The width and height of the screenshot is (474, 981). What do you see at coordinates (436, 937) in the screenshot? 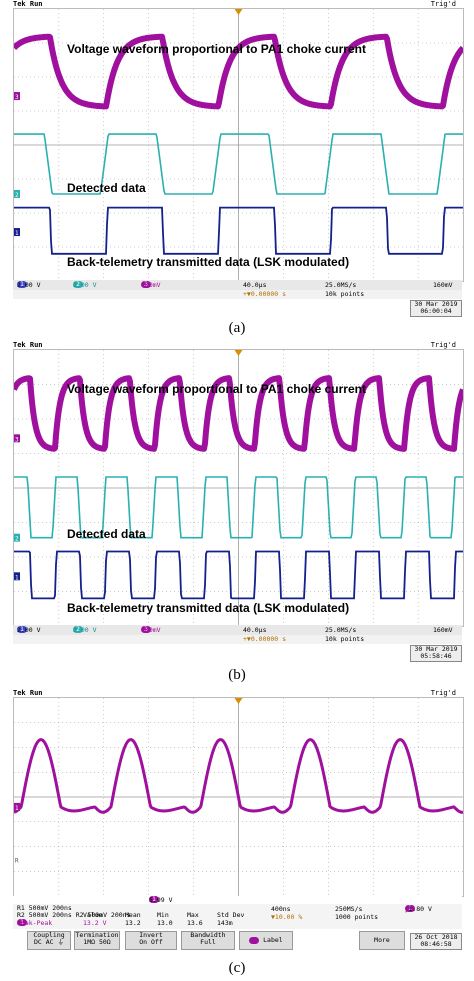
I see `timestamp-date: 26 Oct 2018` at bounding box center [436, 937].